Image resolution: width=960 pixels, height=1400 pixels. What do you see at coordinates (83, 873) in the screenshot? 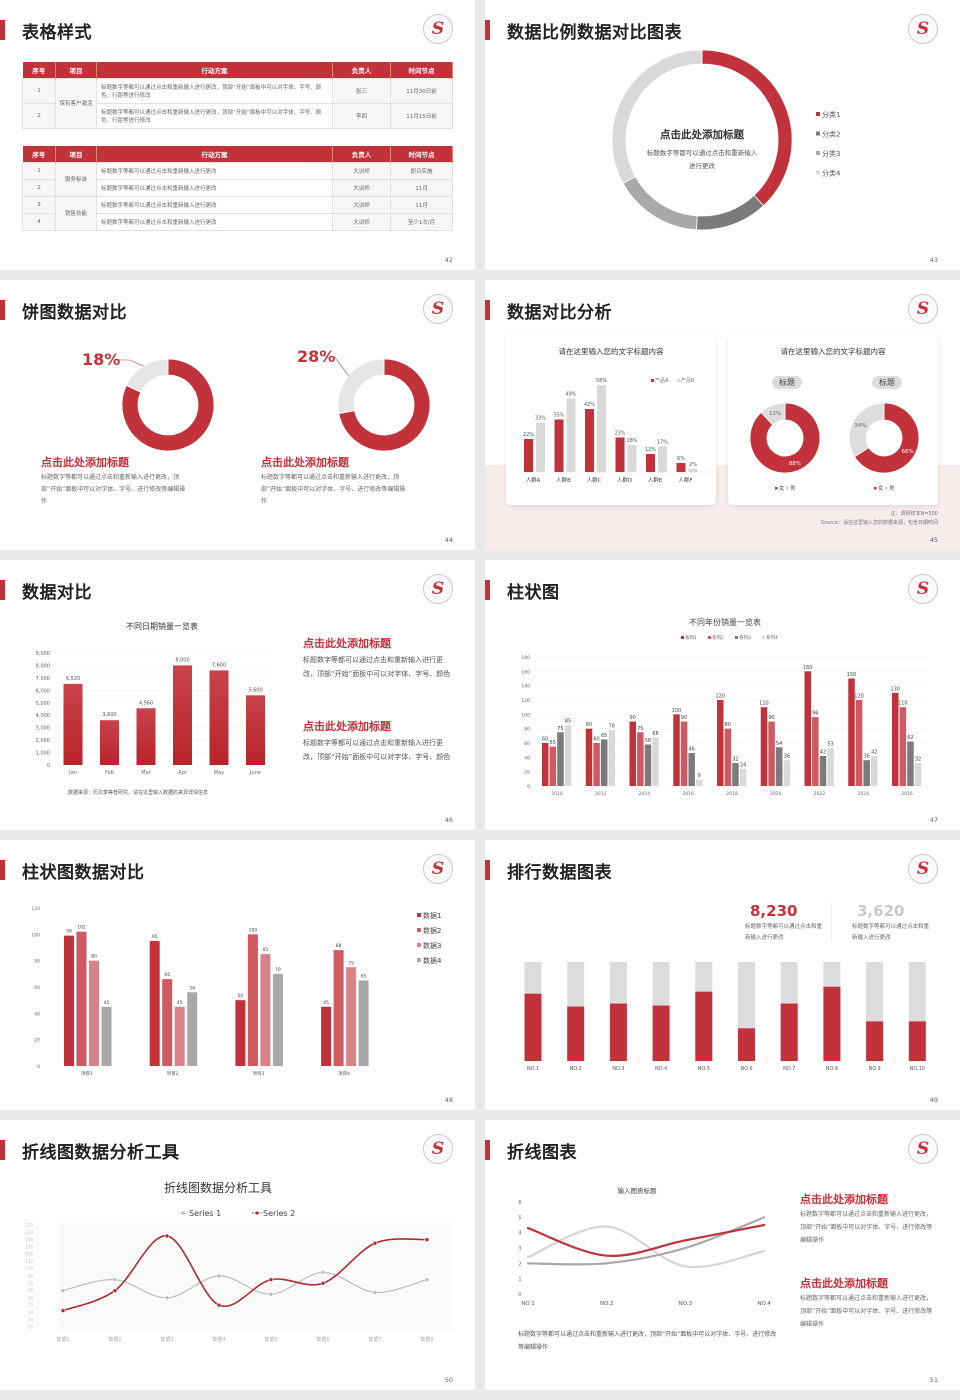
I see `slide-title: 柱状图数据对比` at bounding box center [83, 873].